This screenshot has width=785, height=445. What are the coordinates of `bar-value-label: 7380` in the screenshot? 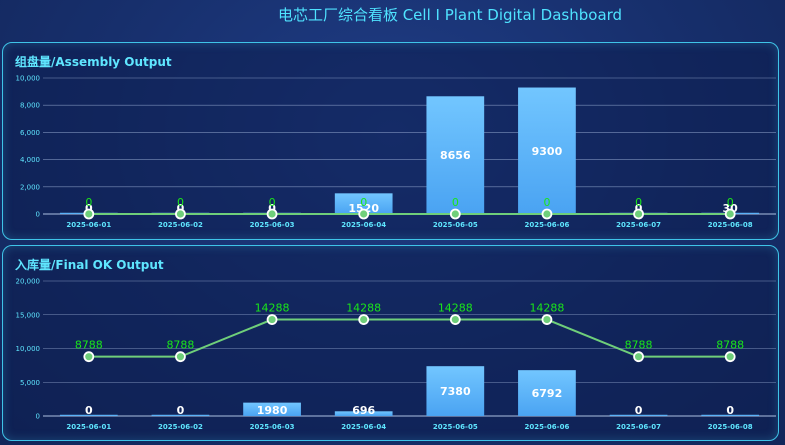 It's located at (455, 391).